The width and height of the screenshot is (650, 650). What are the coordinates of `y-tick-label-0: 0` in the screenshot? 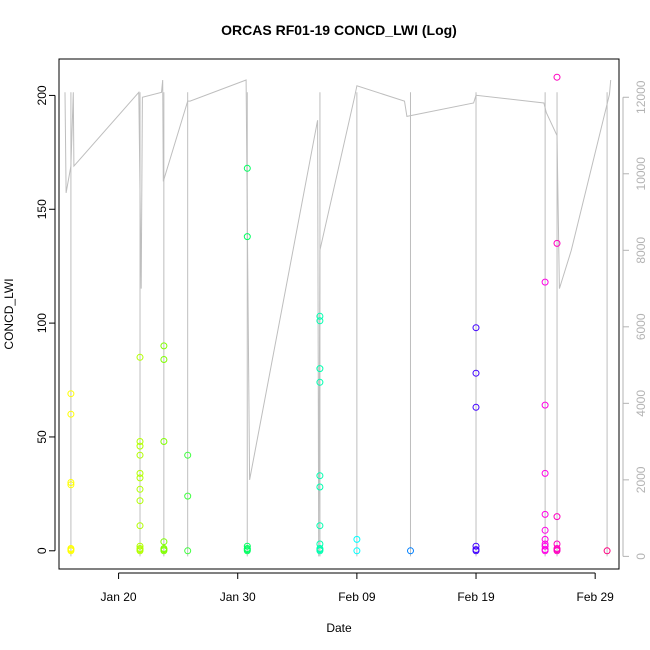 It's located at (42, 550).